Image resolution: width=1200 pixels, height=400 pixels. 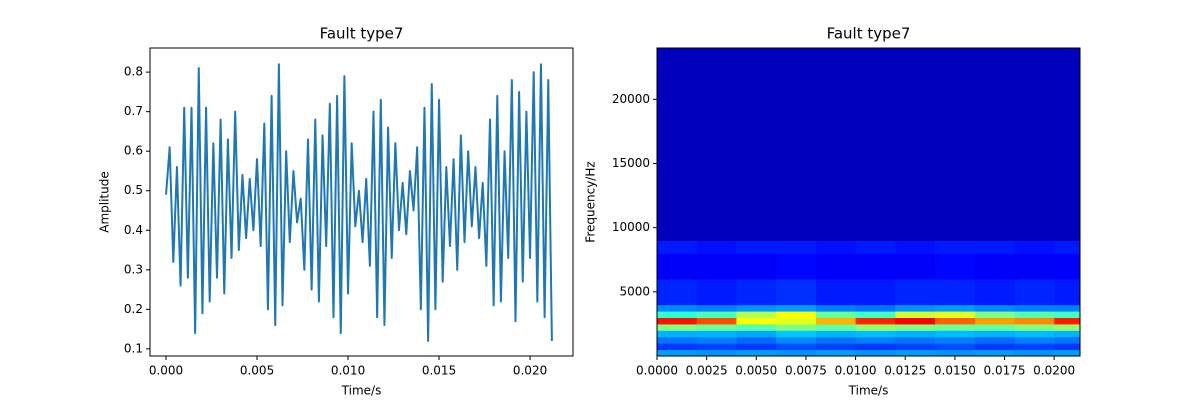 I want to click on x-tick-label: 0.0075, so click(x=806, y=371).